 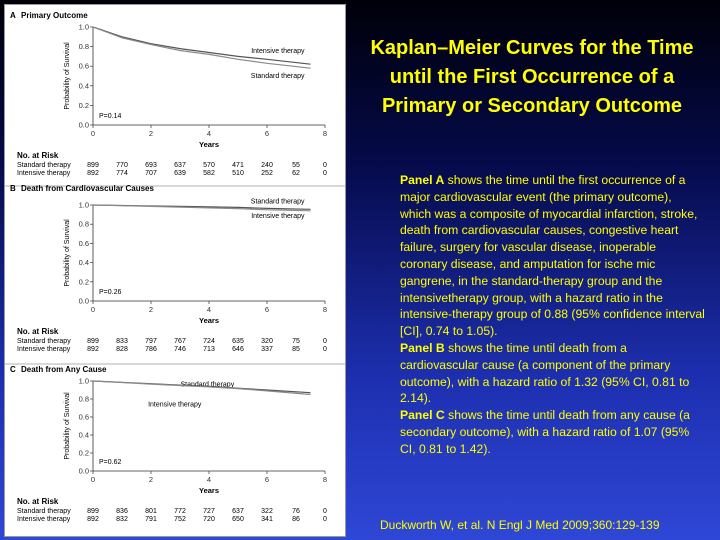 What do you see at coordinates (180, 165) in the screenshot?
I see `panel-a-risk-value: 637` at bounding box center [180, 165].